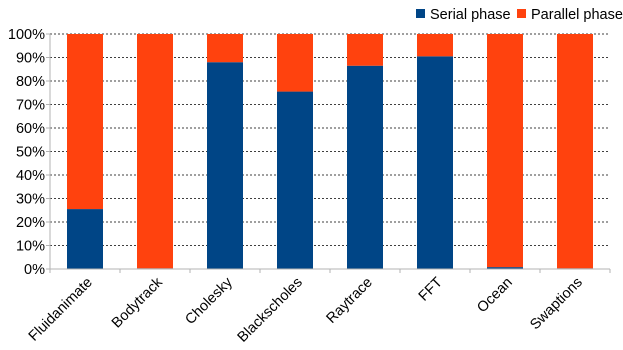 Image resolution: width=623 pixels, height=350 pixels. Describe the element at coordinates (577, 15) in the screenshot. I see `legend-label: Parallel phase` at that location.